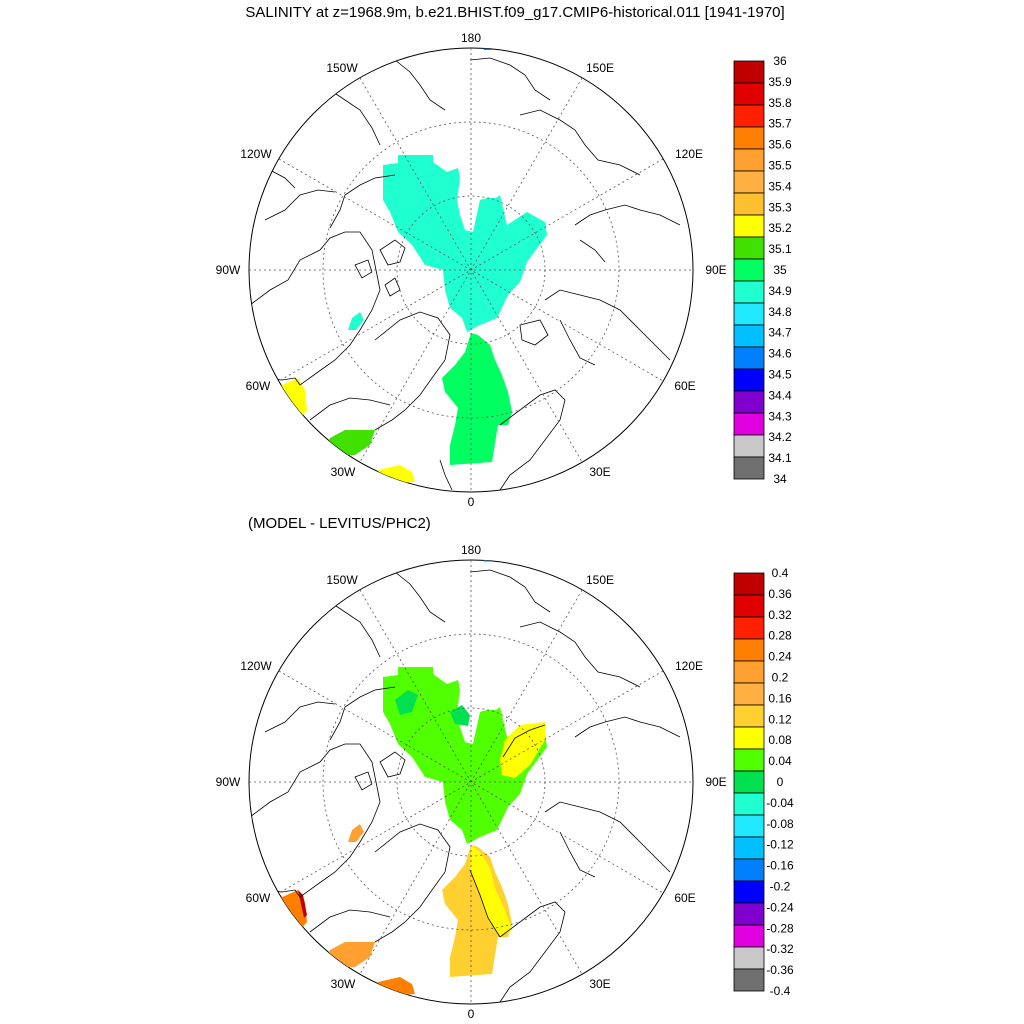  What do you see at coordinates (780, 866) in the screenshot?
I see `colorbar-label: -0.16` at bounding box center [780, 866].